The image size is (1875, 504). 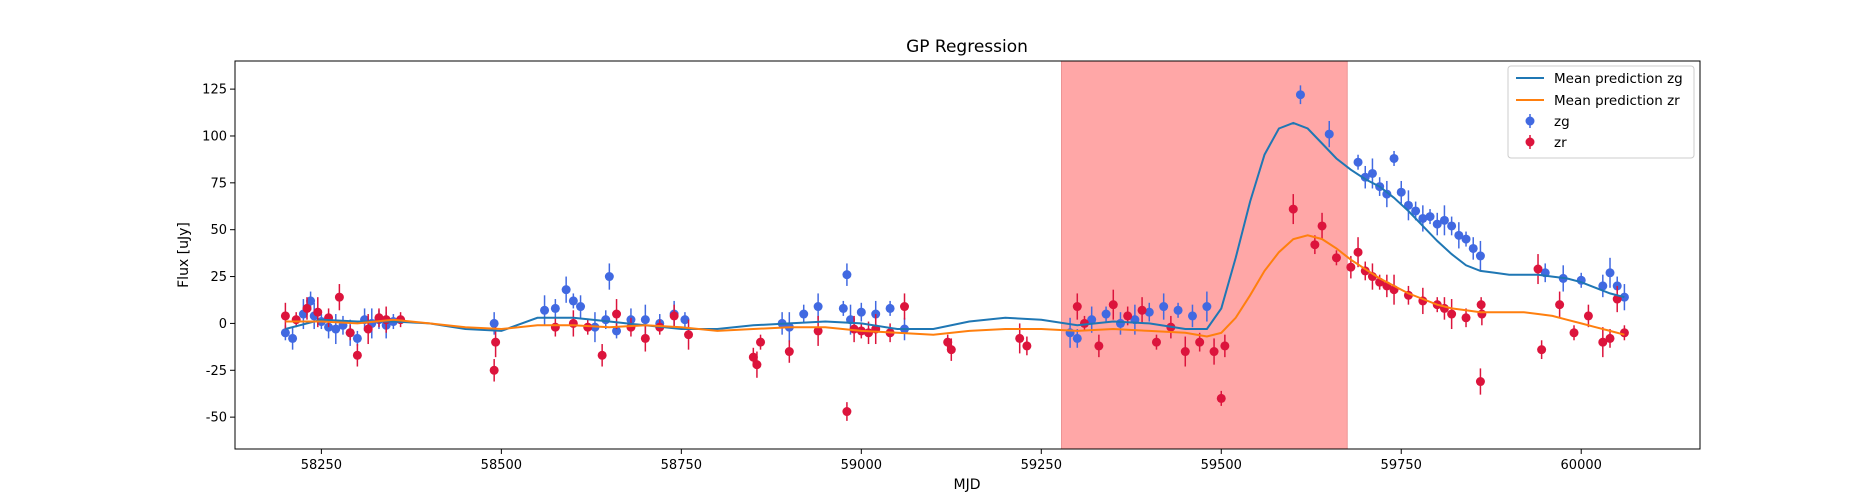 I want to click on y-tick-label: -50, so click(x=216, y=418).